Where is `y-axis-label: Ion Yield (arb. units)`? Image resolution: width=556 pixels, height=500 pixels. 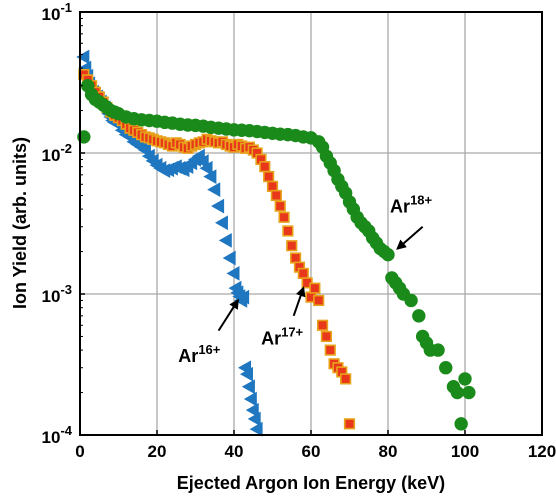
y-axis-label: Ion Yield (arb. units) is located at coordinates (20, 223).